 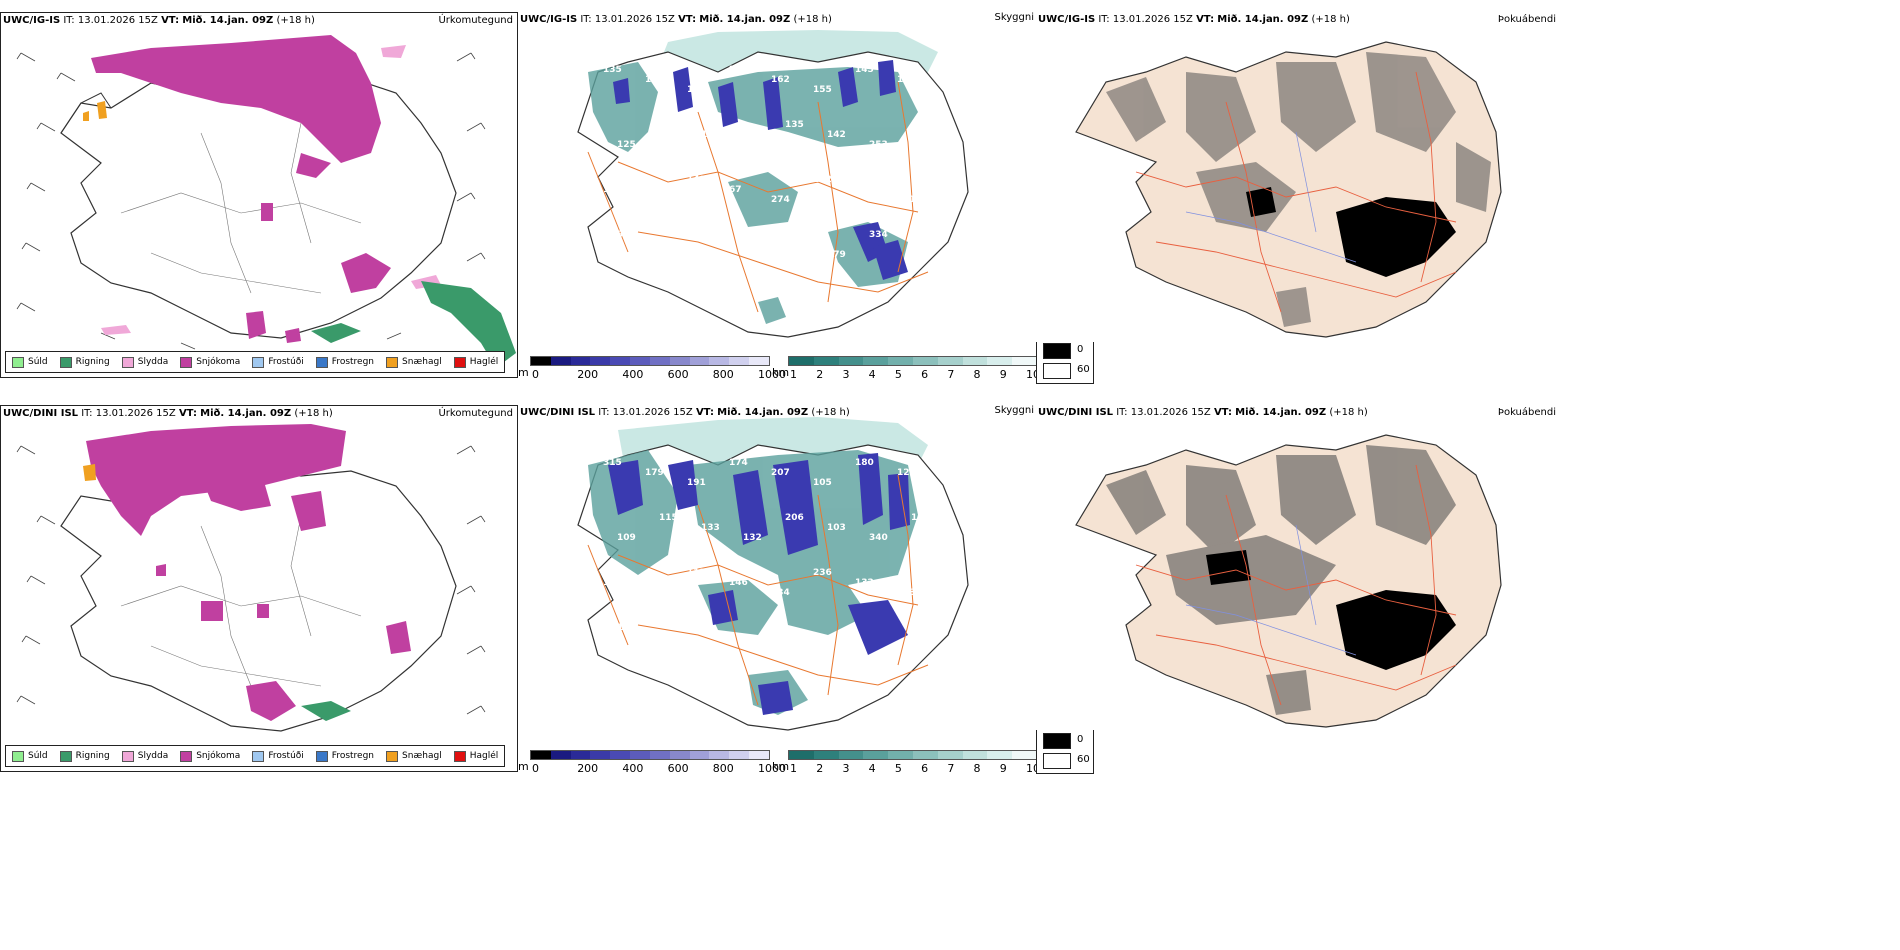 I want to click on vt-value: Mið. 14.jan. 09Z, so click(x=745, y=19).